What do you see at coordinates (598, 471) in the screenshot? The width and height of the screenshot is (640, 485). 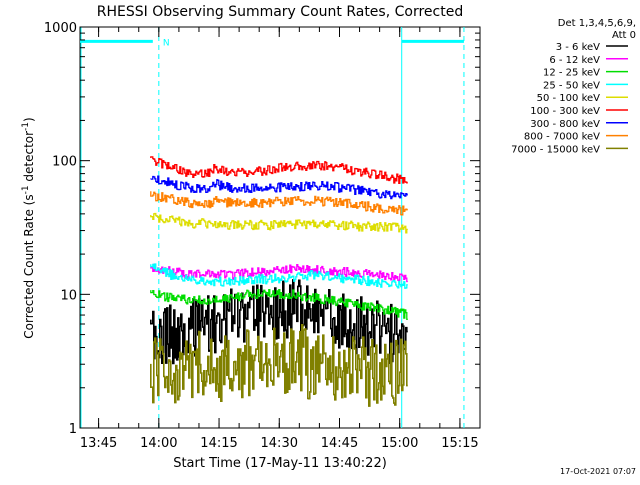 I see `footer-timestamp: 17-Oct-2021 07:07` at bounding box center [598, 471].